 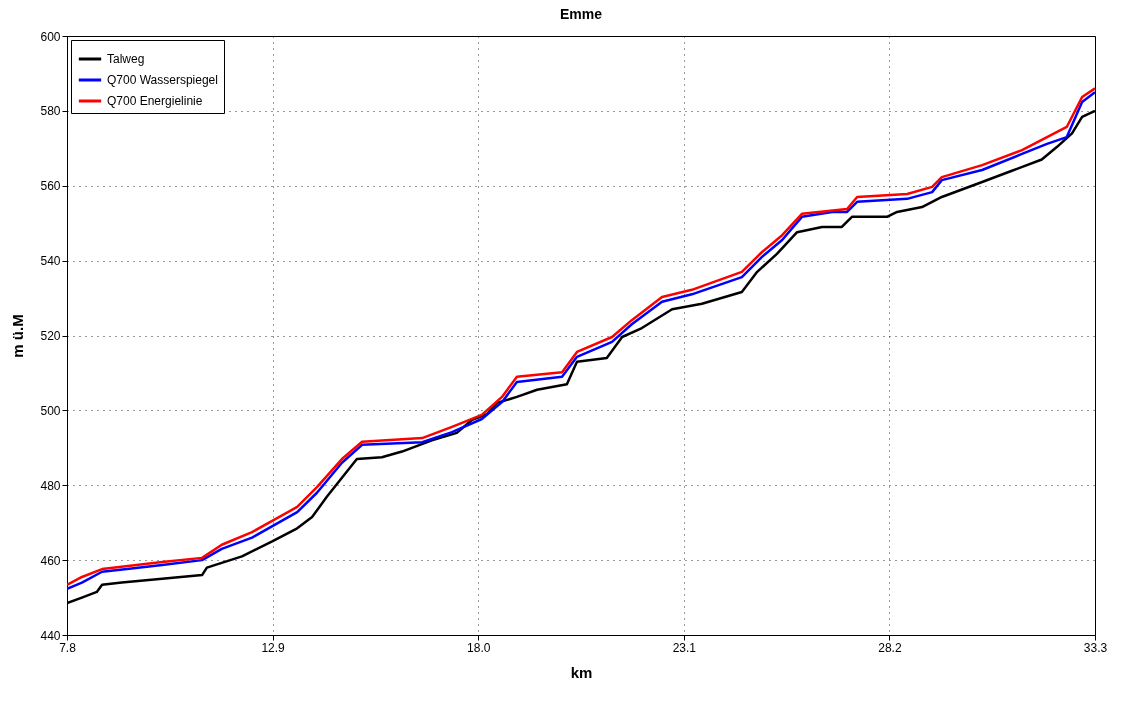 I want to click on y-tick-label: 560, so click(x=50, y=186).